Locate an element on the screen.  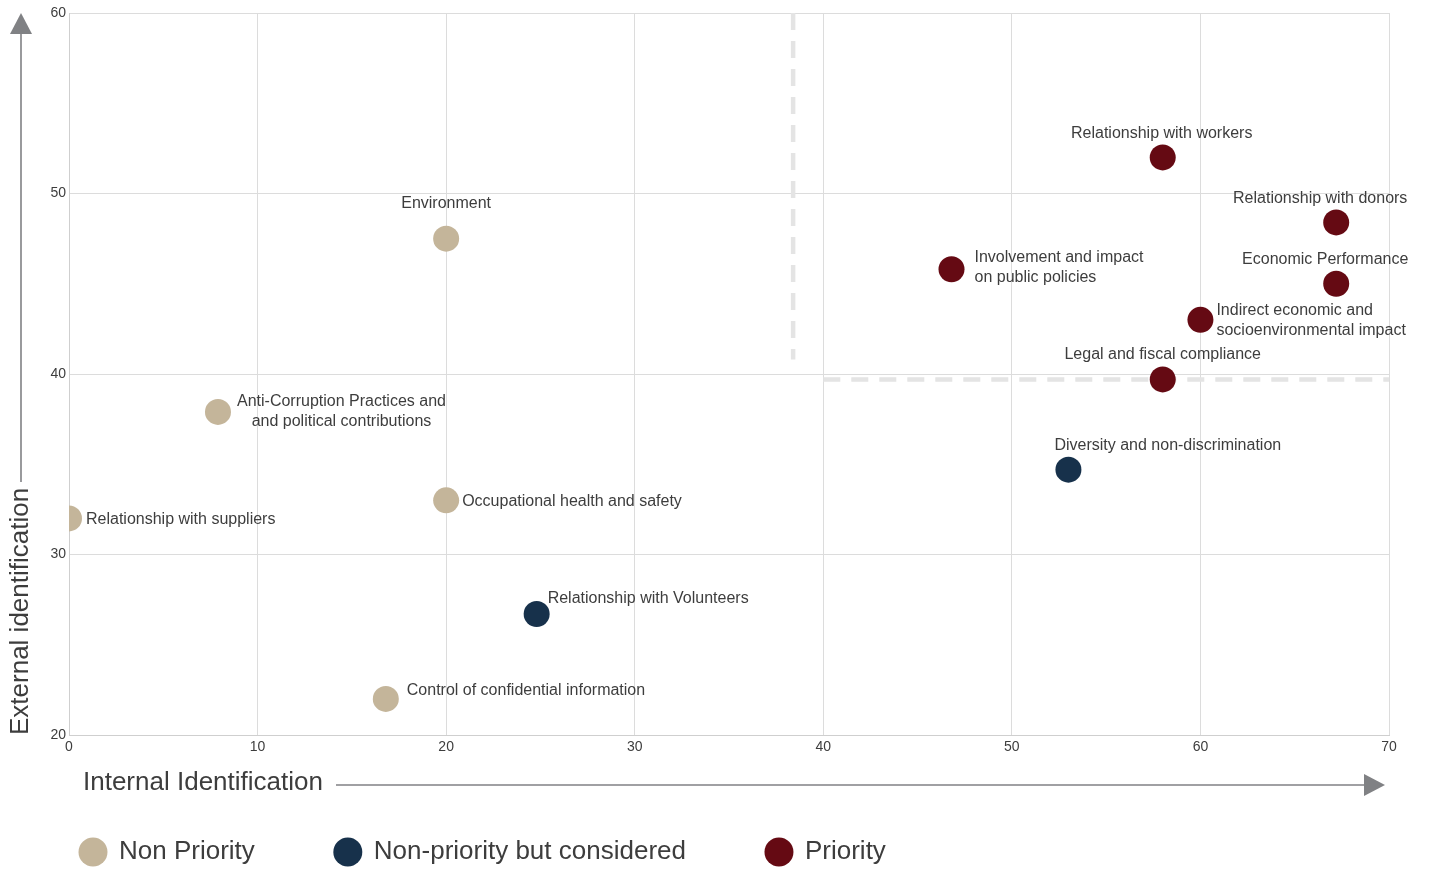
annotation: Legal and fiscal compliance is located at coordinates (1163, 353).